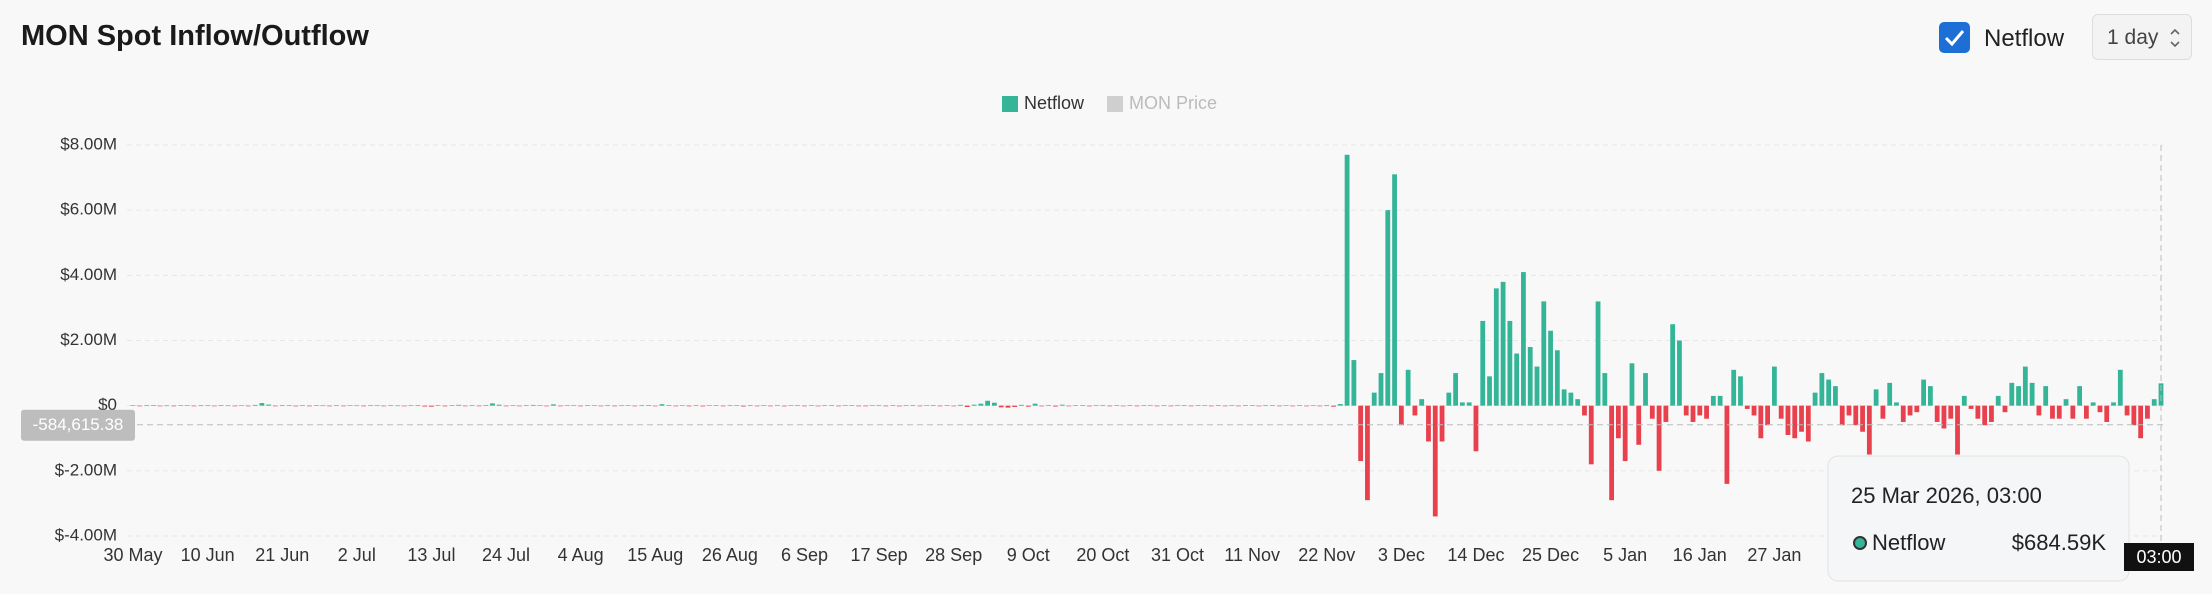  Describe the element at coordinates (1700, 555) in the screenshot. I see `x-tick-label: 16 Jan` at that location.